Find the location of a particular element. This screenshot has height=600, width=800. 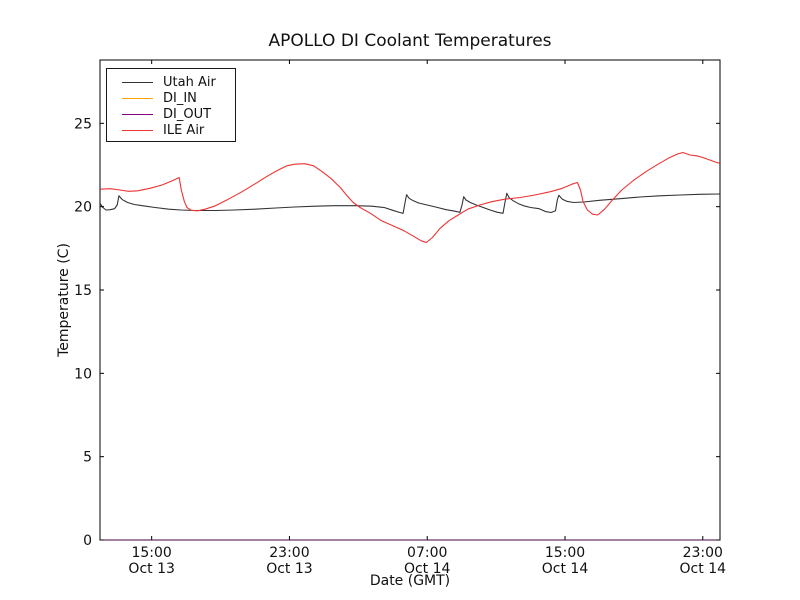

chart-title: APOLLO DI Coolant Temperatures is located at coordinates (410, 41).